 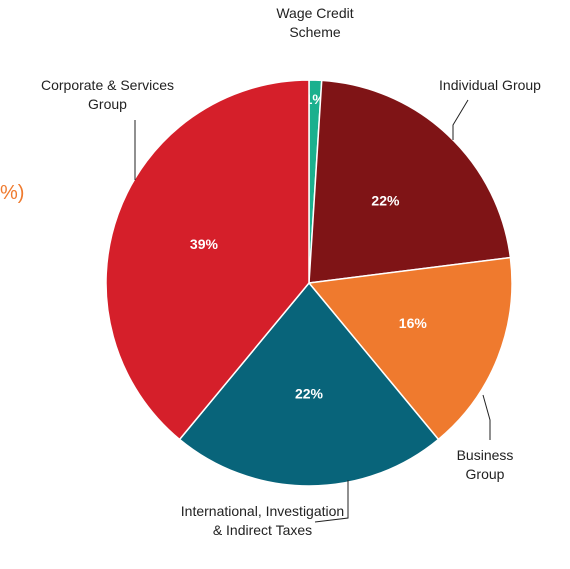 What do you see at coordinates (490, 85) in the screenshot?
I see `category-label: Individual Group` at bounding box center [490, 85].